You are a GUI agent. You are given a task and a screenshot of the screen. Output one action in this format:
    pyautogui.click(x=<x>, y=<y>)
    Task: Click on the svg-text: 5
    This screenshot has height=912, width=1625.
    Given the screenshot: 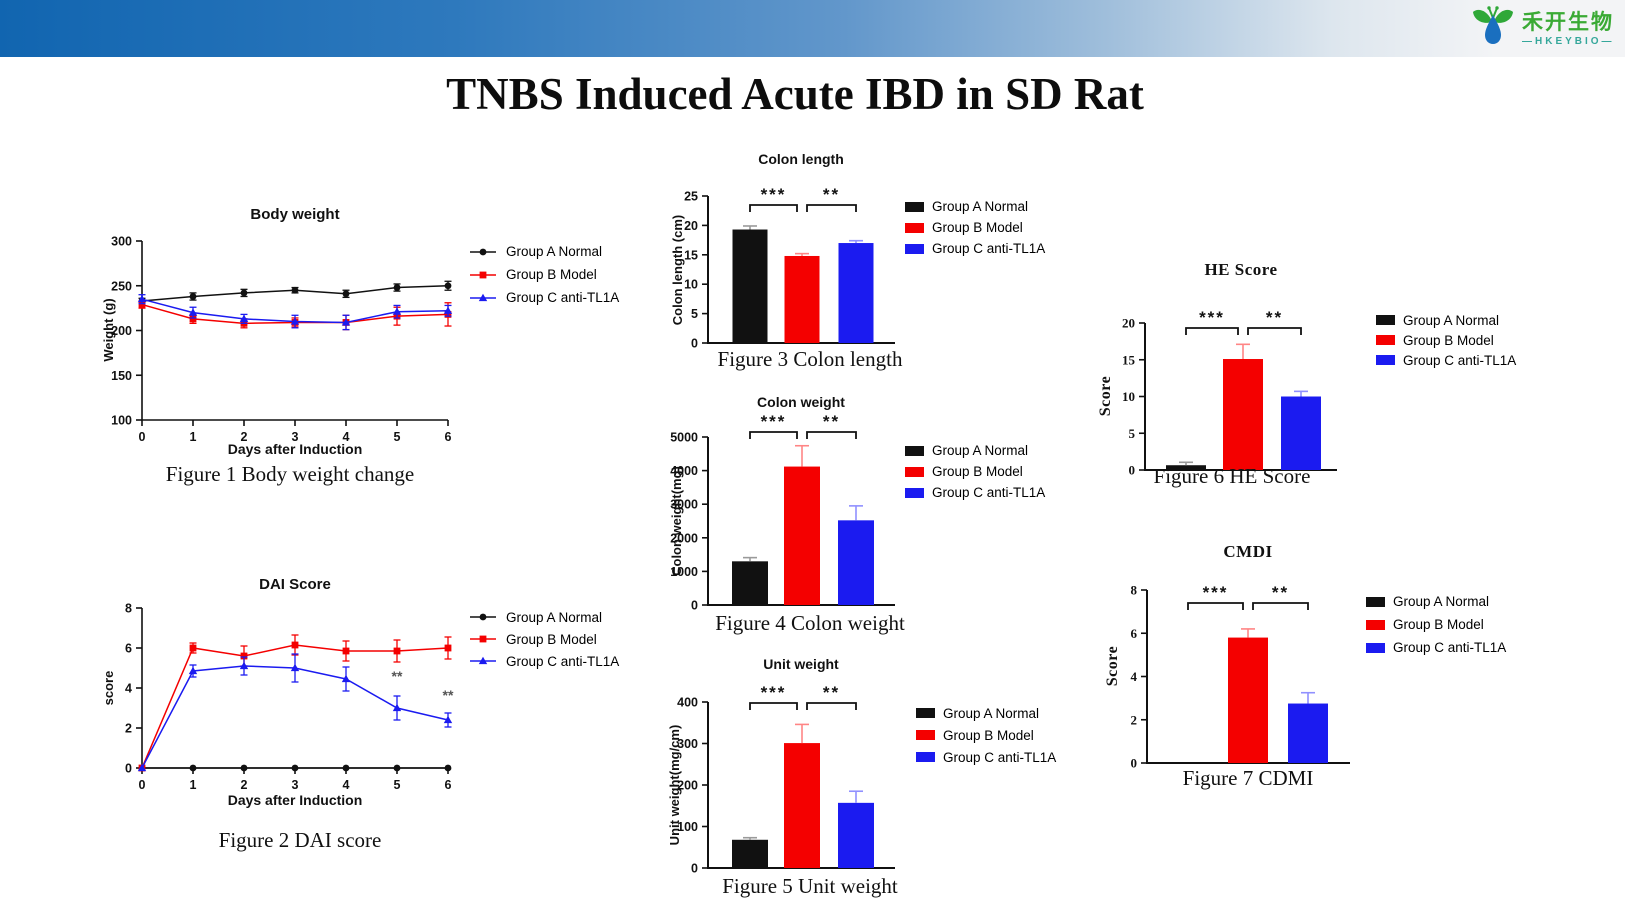 What is the action you would take?
    pyautogui.click(x=397, y=437)
    